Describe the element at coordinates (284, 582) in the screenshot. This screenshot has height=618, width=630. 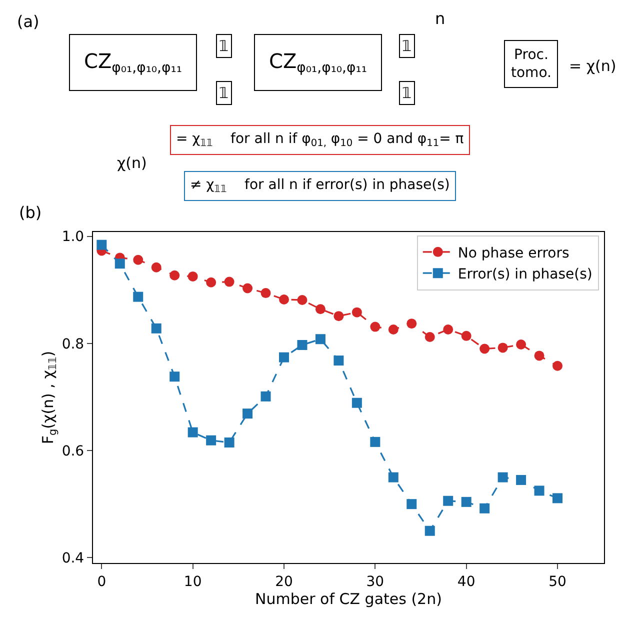
I see `x-tick-label: 20` at that location.